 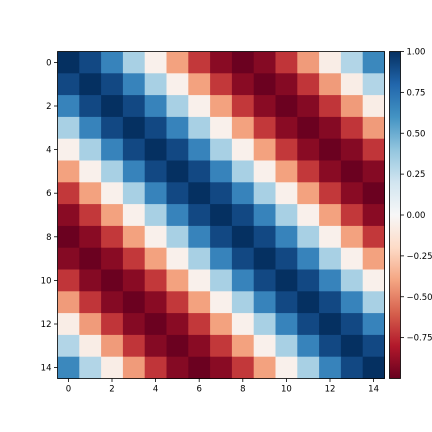 What do you see at coordinates (134, 302) in the screenshot?
I see `heatmap-cell-r11-c3` at bounding box center [134, 302].